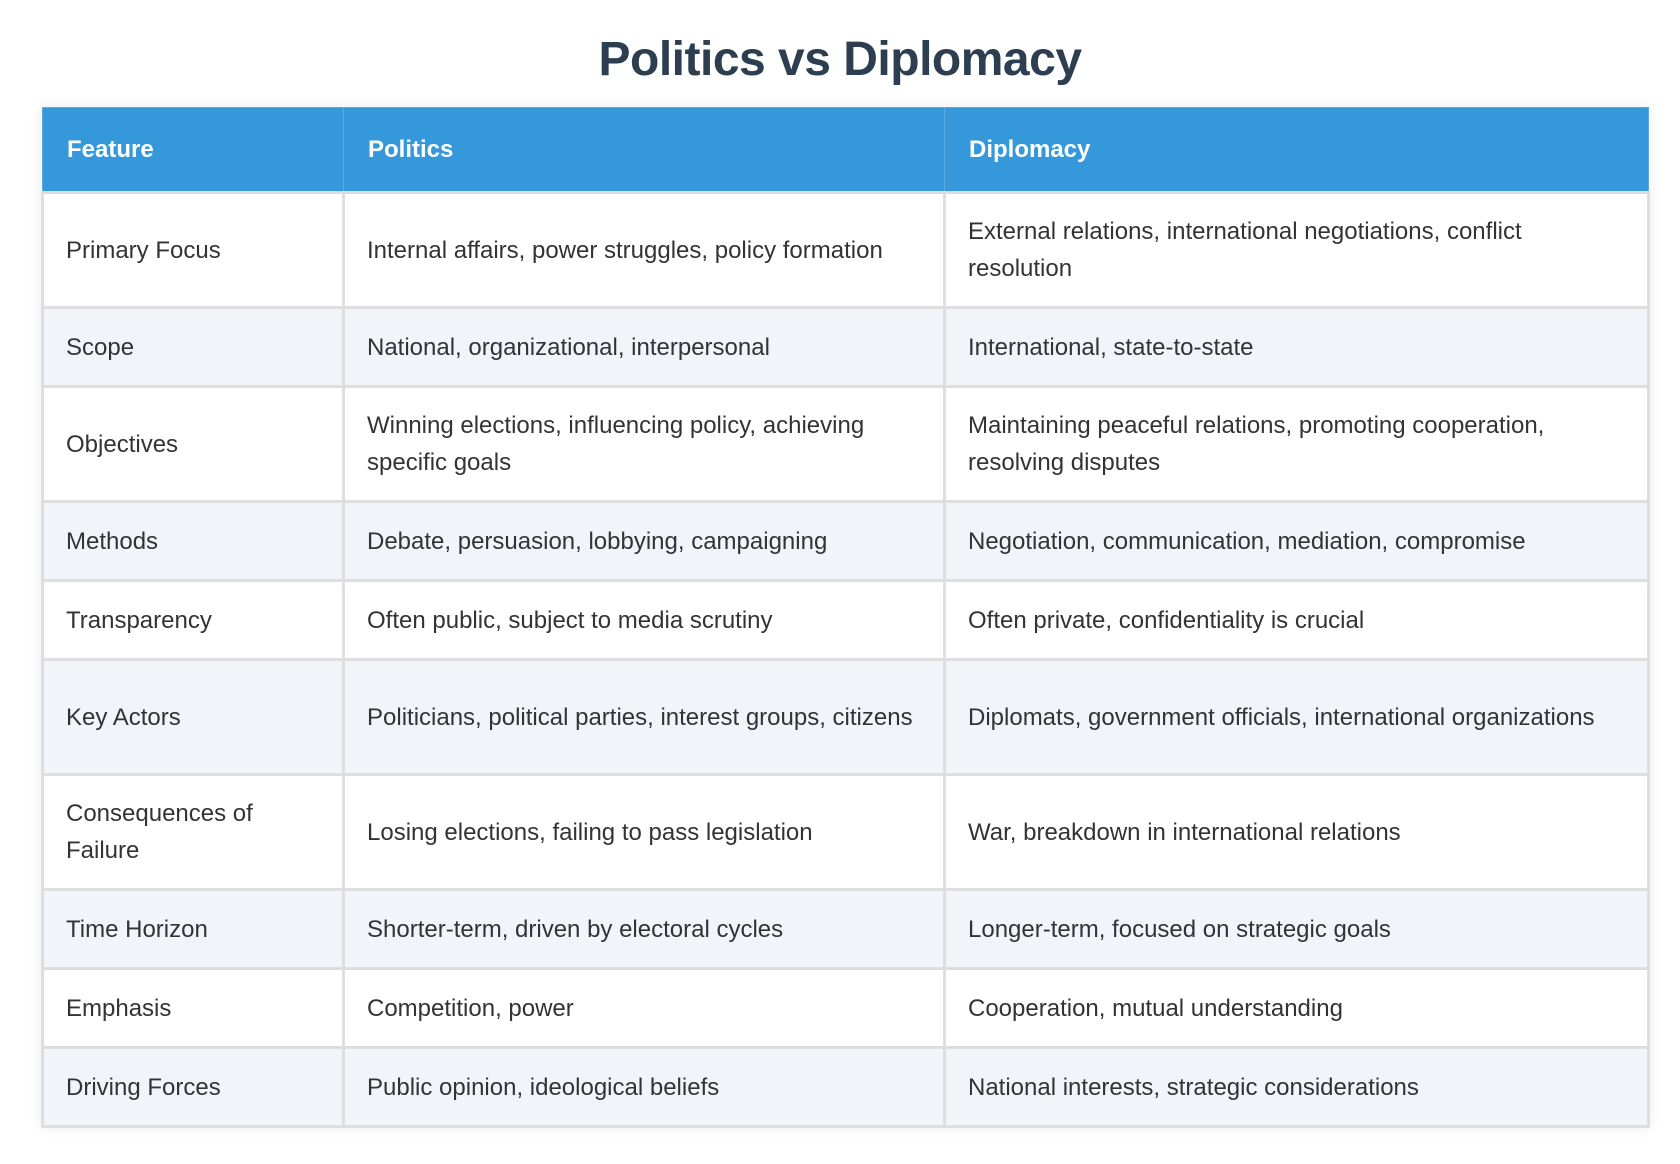 Image resolution: width=1680 pixels, height=1164 pixels. I want to click on header-row: Feature Politics Diplomacy, so click(845, 150).